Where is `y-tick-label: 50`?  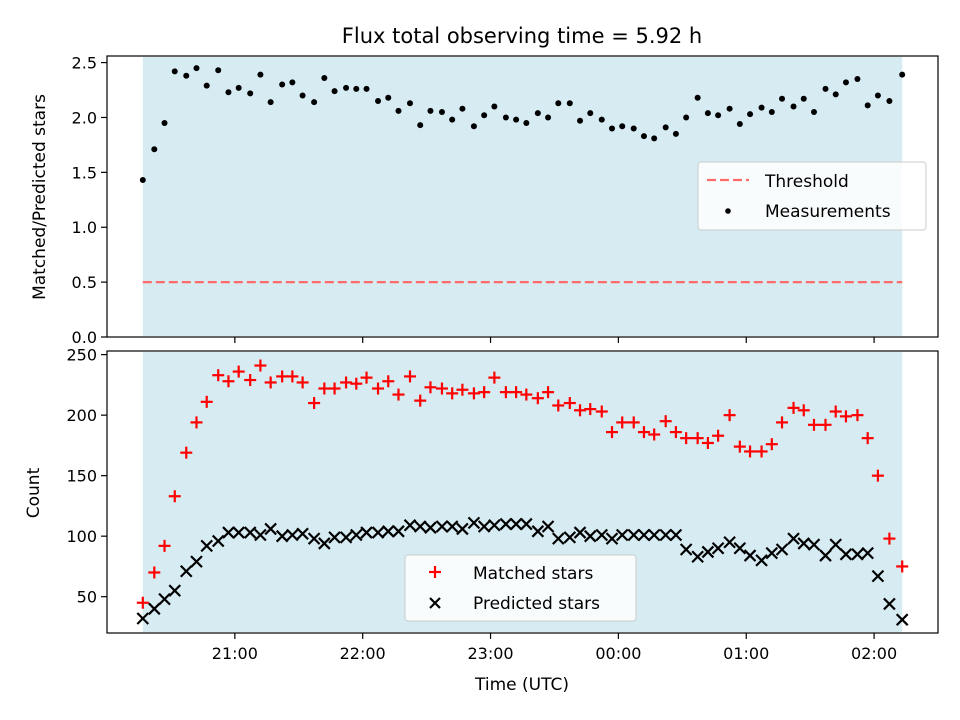 y-tick-label: 50 is located at coordinates (87, 597).